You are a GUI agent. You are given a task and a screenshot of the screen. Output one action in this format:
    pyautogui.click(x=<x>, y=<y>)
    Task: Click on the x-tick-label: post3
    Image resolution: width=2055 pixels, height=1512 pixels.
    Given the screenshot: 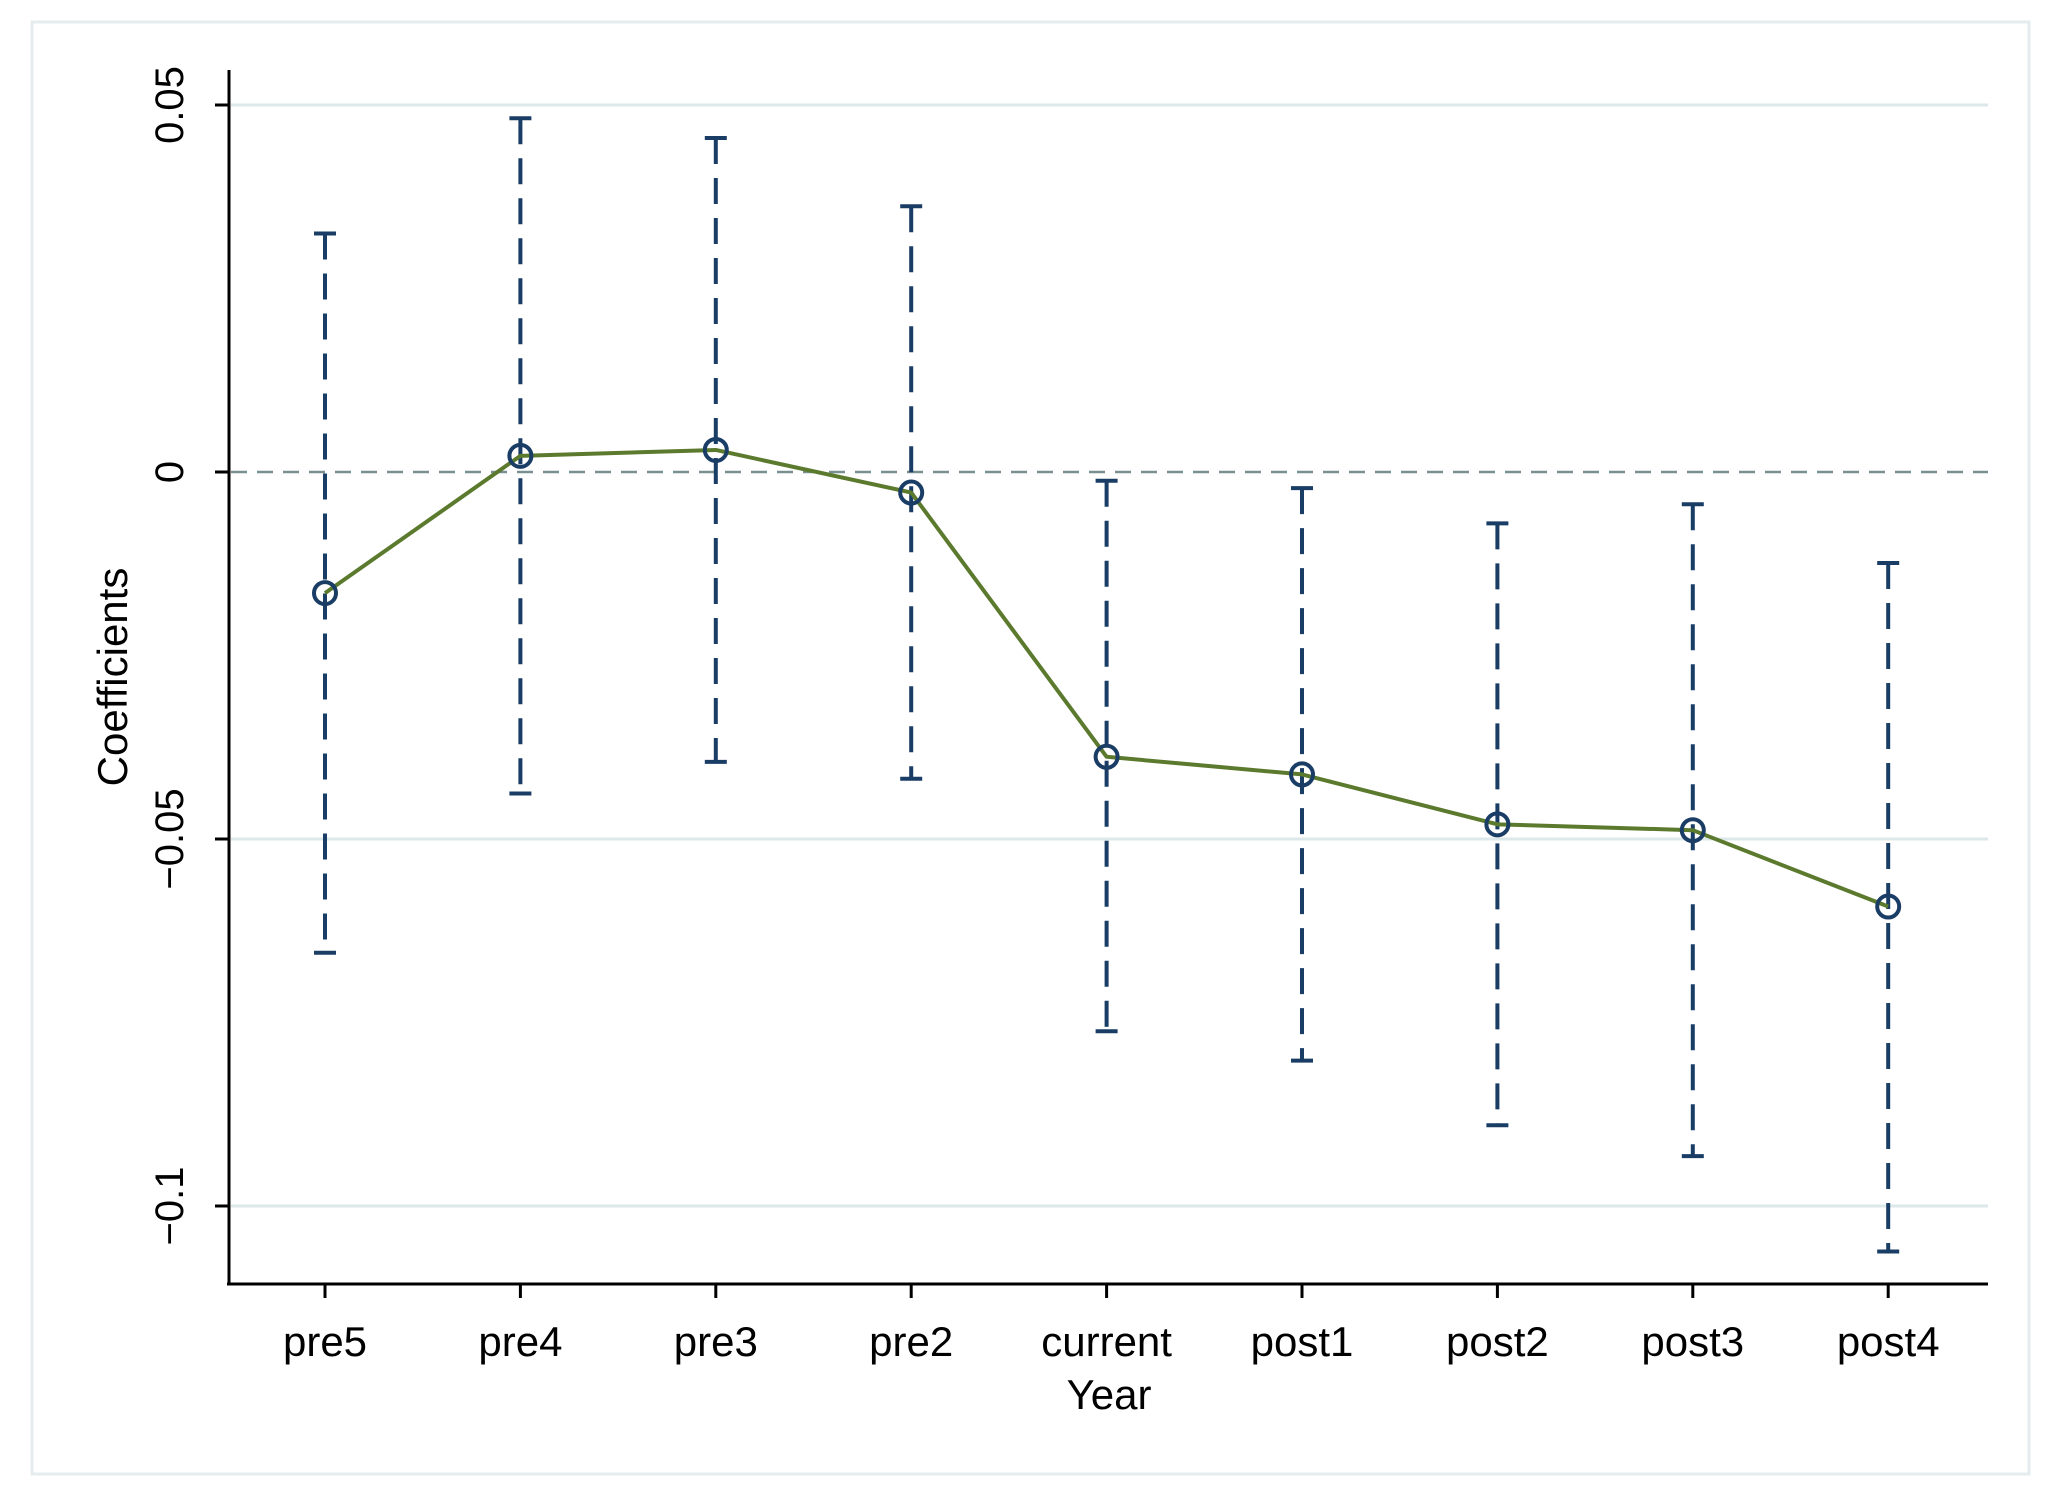 What is the action you would take?
    pyautogui.click(x=1692, y=1341)
    